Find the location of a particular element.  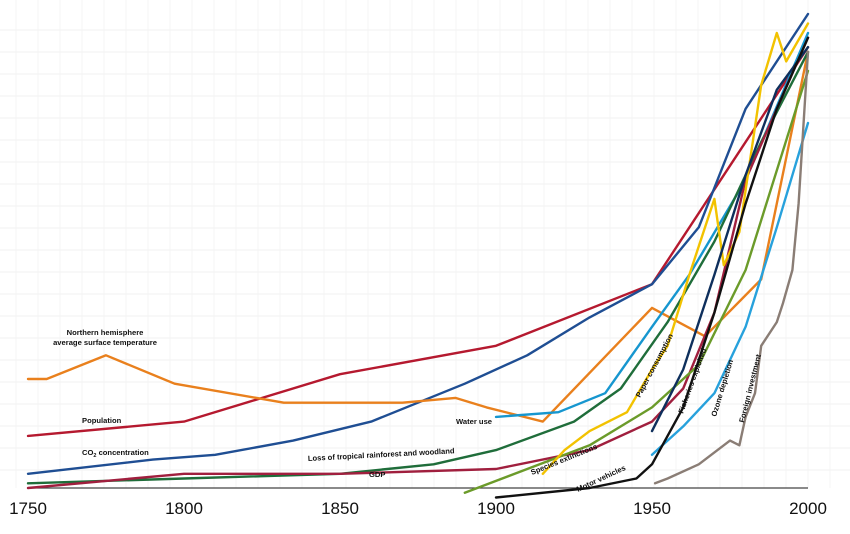

label-co2-suffix: concentration is located at coordinates (122, 452).